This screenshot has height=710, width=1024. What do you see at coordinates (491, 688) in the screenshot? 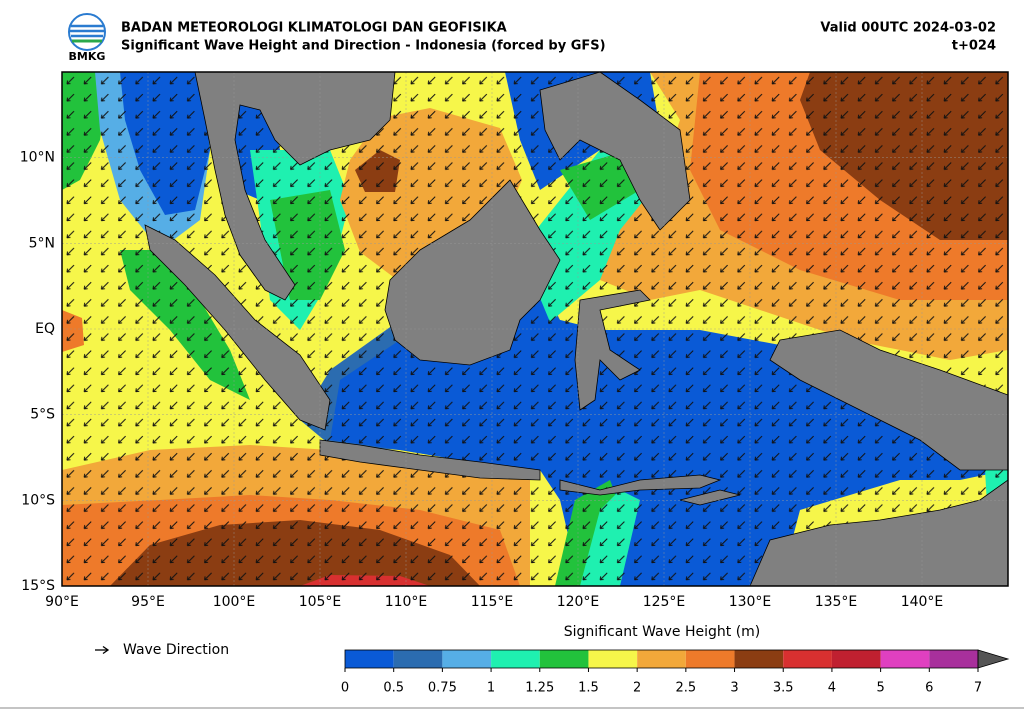
I see `colorbar-tick-label: 1` at bounding box center [491, 688].